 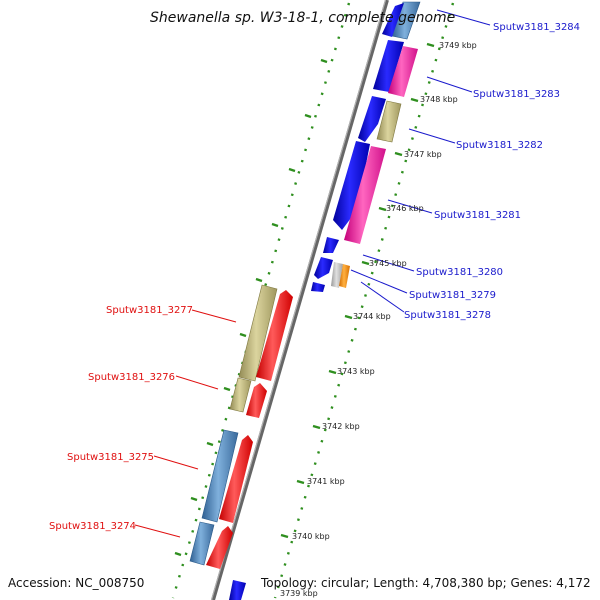 I want to click on accession-text: Accession: NC_008750, so click(x=76, y=583).